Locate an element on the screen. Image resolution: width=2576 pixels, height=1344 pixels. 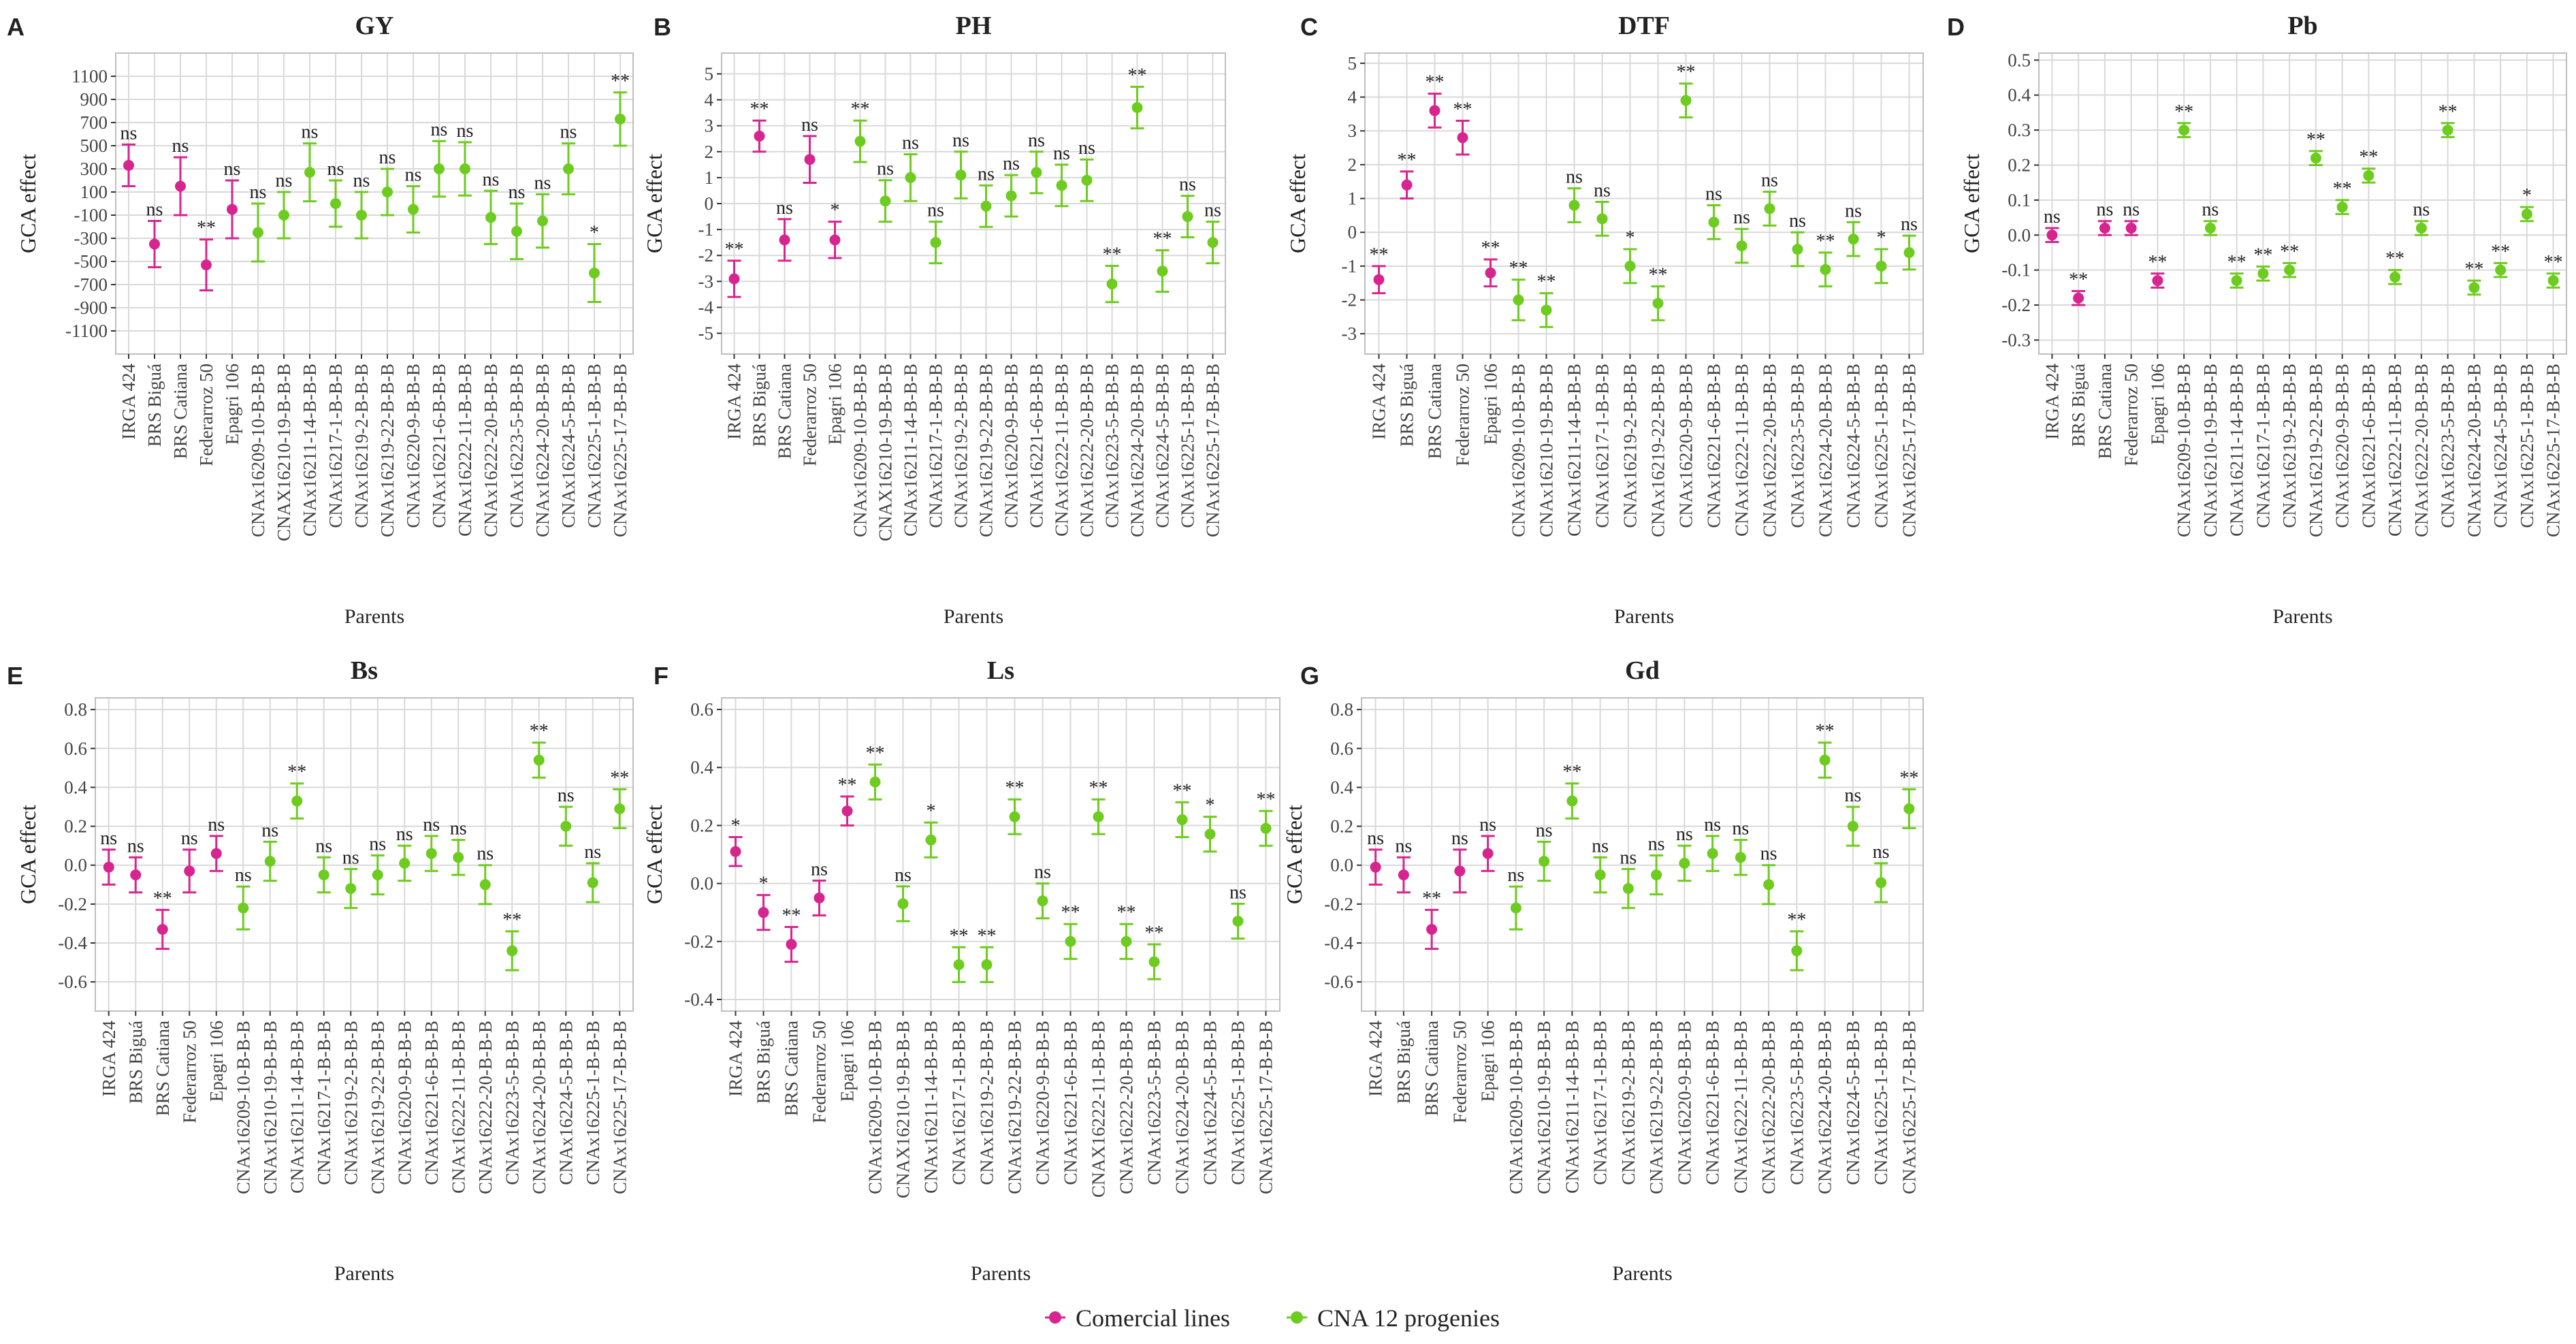
x-tick-label: CNAx16217-1-B-B-B is located at coordinates (324, 1103).